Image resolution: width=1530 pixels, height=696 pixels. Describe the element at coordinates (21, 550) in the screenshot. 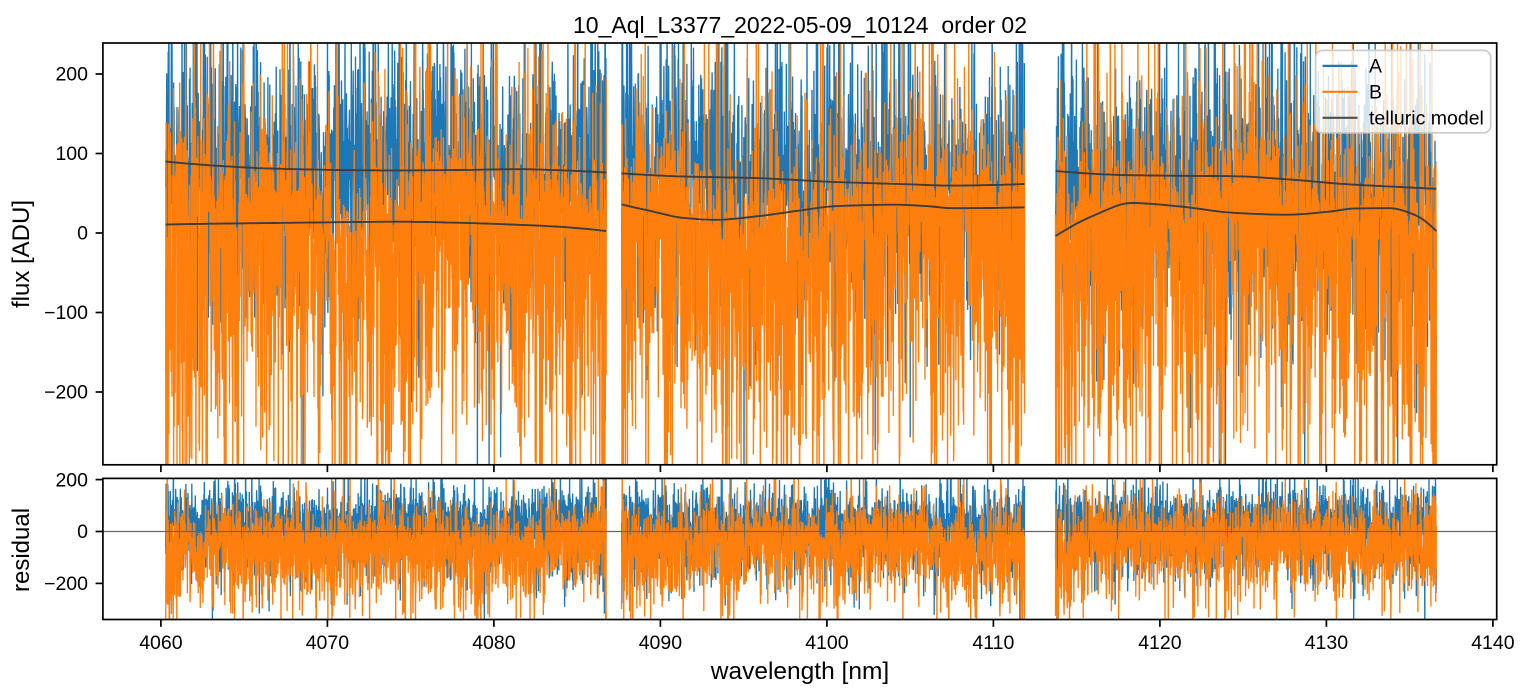

I see `svg-text: residual` at that location.